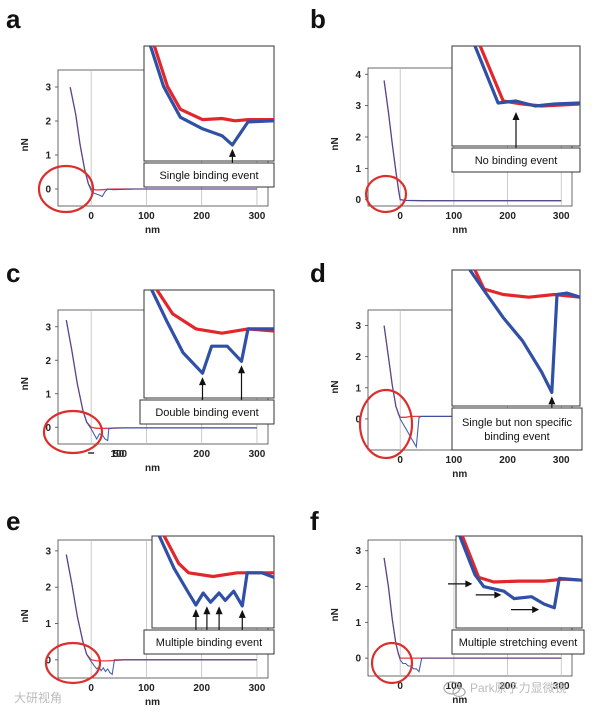 The height and width of the screenshot is (713, 602). What do you see at coordinates (517, 423) in the screenshot?
I see `inset-caption: Single but non specific` at bounding box center [517, 423].